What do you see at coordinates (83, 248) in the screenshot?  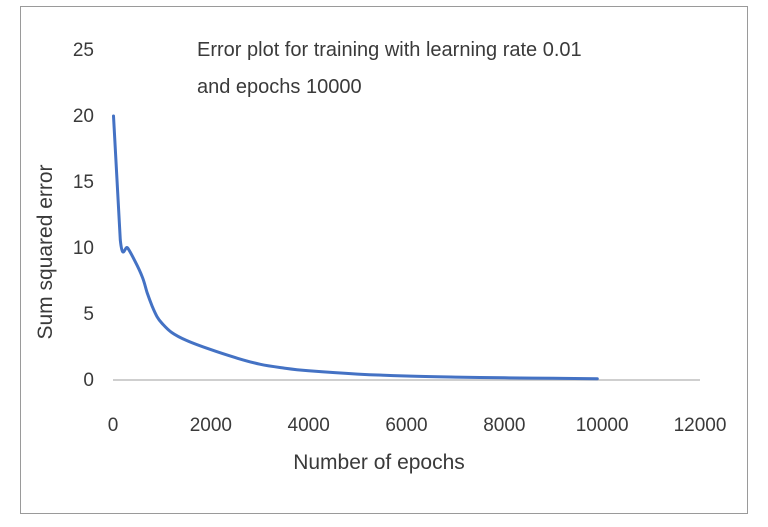 I see `y-tick-label: 10` at bounding box center [83, 248].